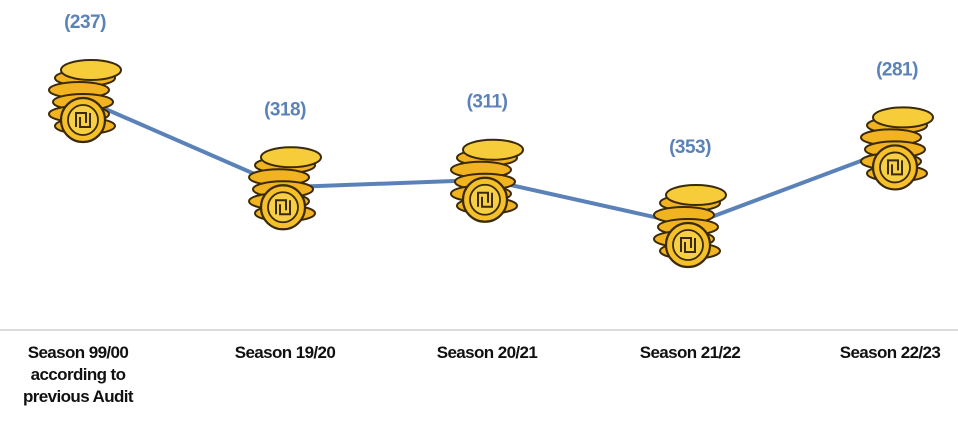  What do you see at coordinates (487, 352) in the screenshot?
I see `x-tick-label: Season 20/21` at bounding box center [487, 352].